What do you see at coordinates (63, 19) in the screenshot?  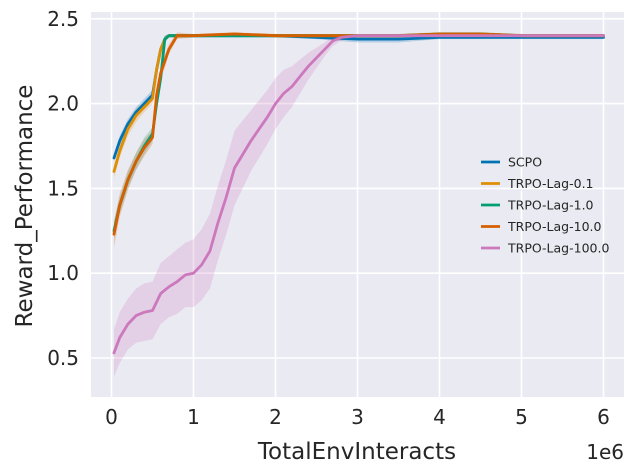 I see `y-tick-label: 2.5` at bounding box center [63, 19].